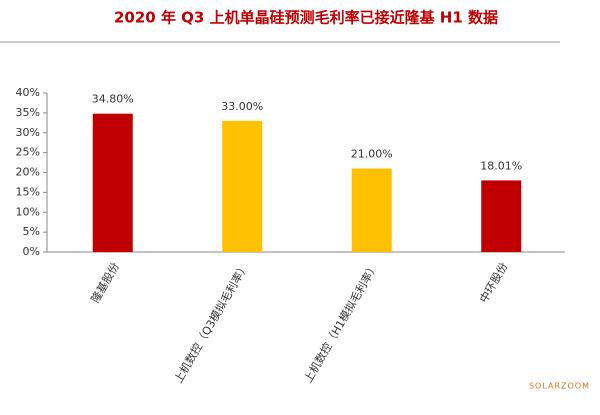  I want to click on y-tick-label: 0%, so click(31, 251).